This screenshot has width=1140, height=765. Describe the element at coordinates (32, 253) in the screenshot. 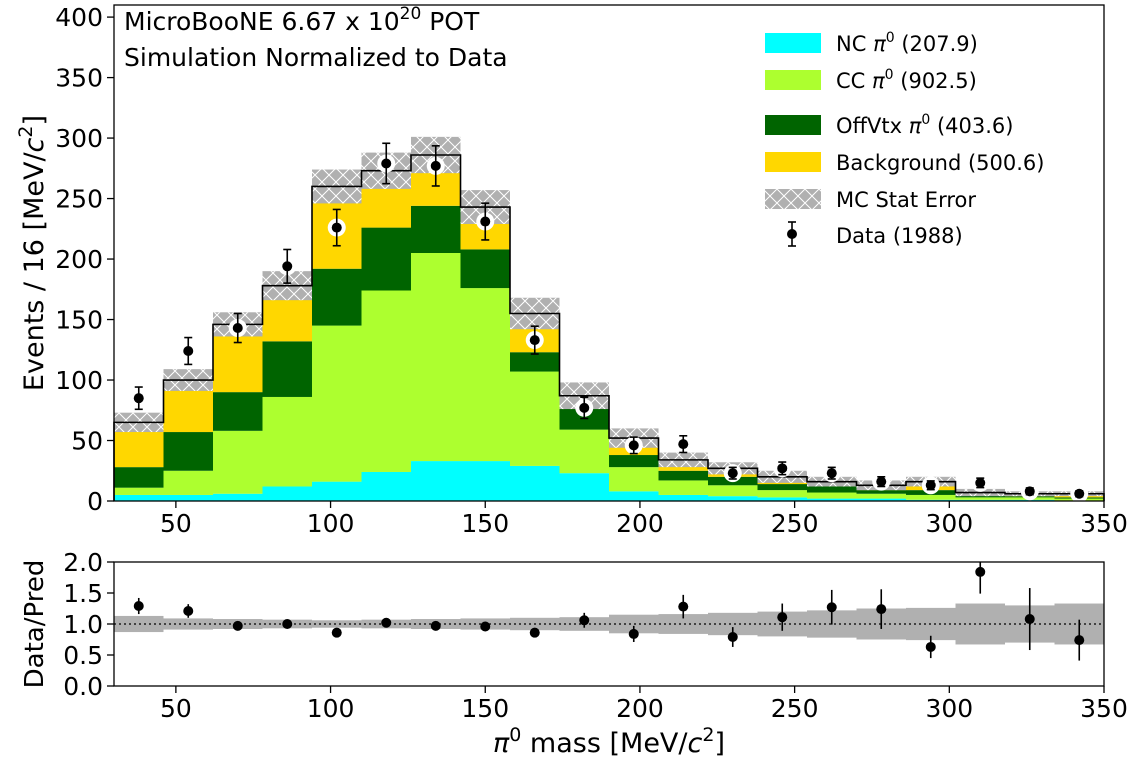

I see `y-axis-label: Events / 16 [MeV/c2]` at that location.